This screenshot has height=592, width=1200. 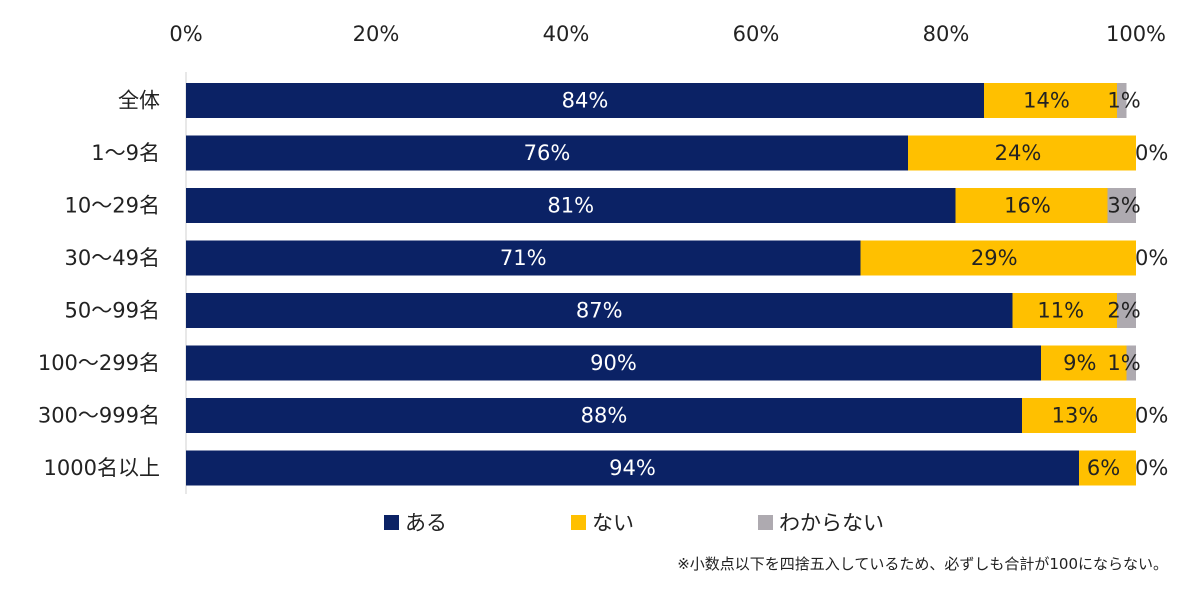 What do you see at coordinates (99, 416) in the screenshot?
I see `category-label: 300～999名` at bounding box center [99, 416].